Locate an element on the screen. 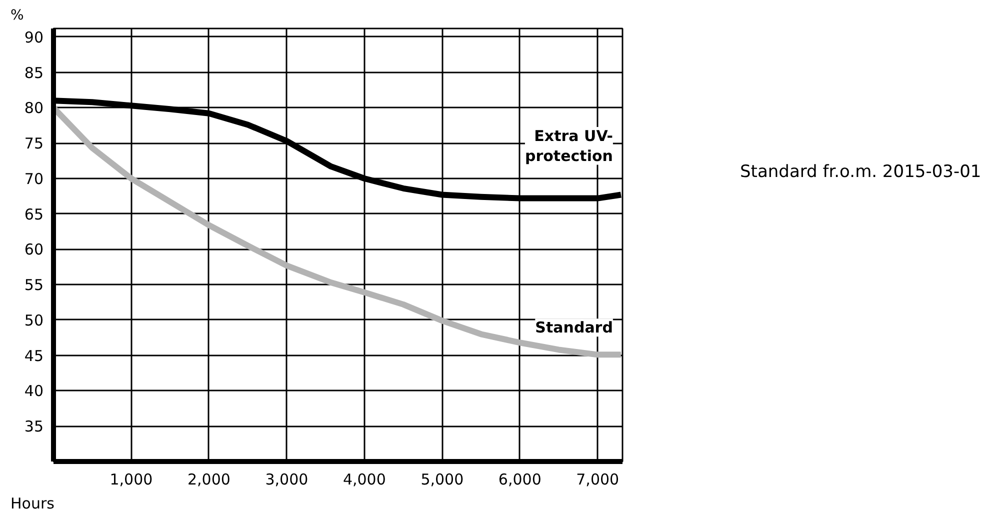 Image resolution: width=996 pixels, height=517 pixels. y-tick-label: 55 is located at coordinates (34, 285).